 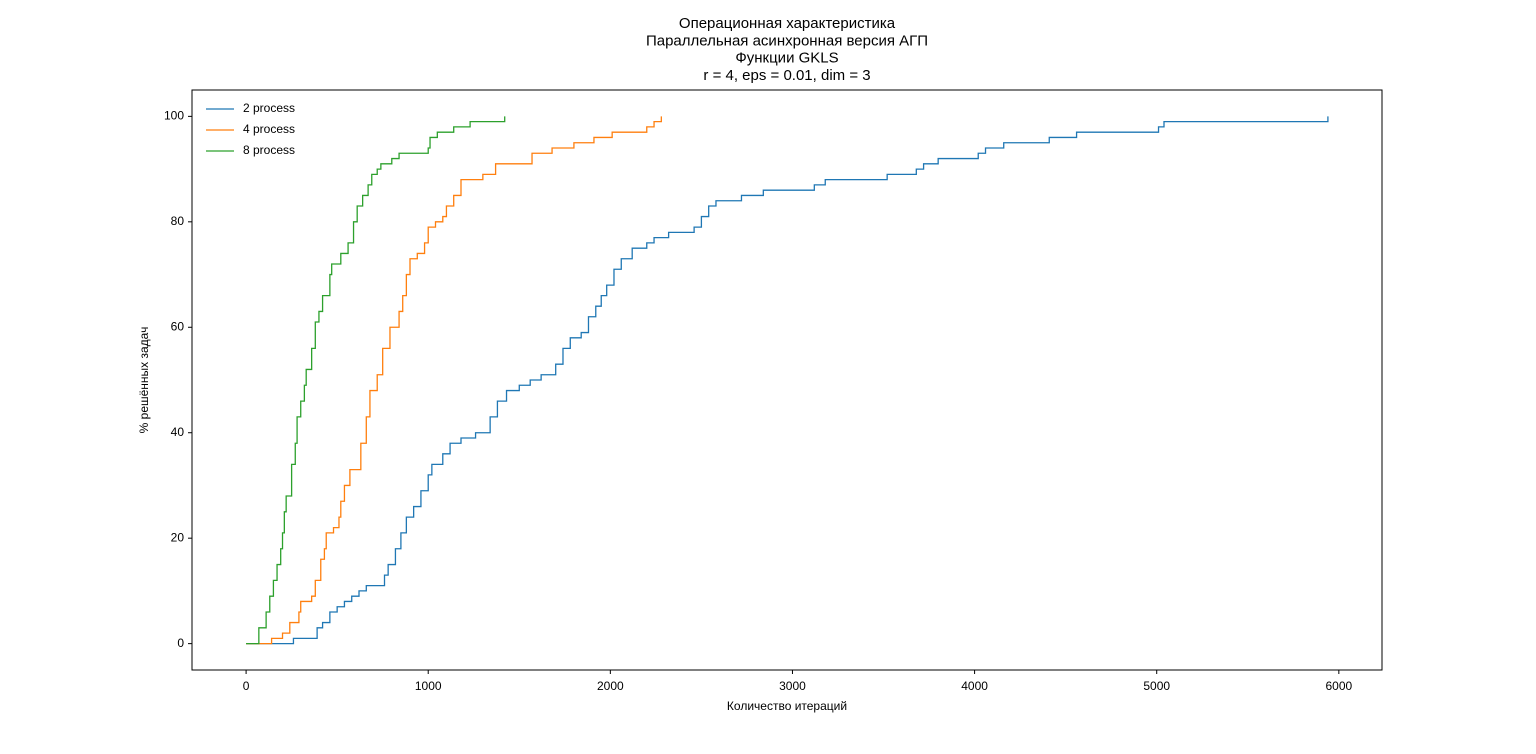 I want to click on x-tick-label: 3000, so click(x=792, y=686).